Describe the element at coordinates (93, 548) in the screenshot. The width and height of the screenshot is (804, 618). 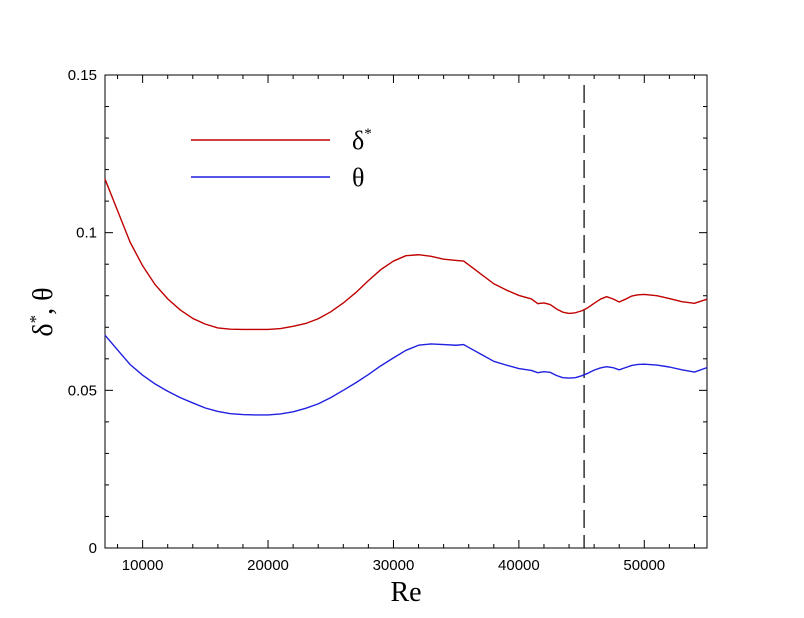
I see `y-tick-label: 0` at that location.